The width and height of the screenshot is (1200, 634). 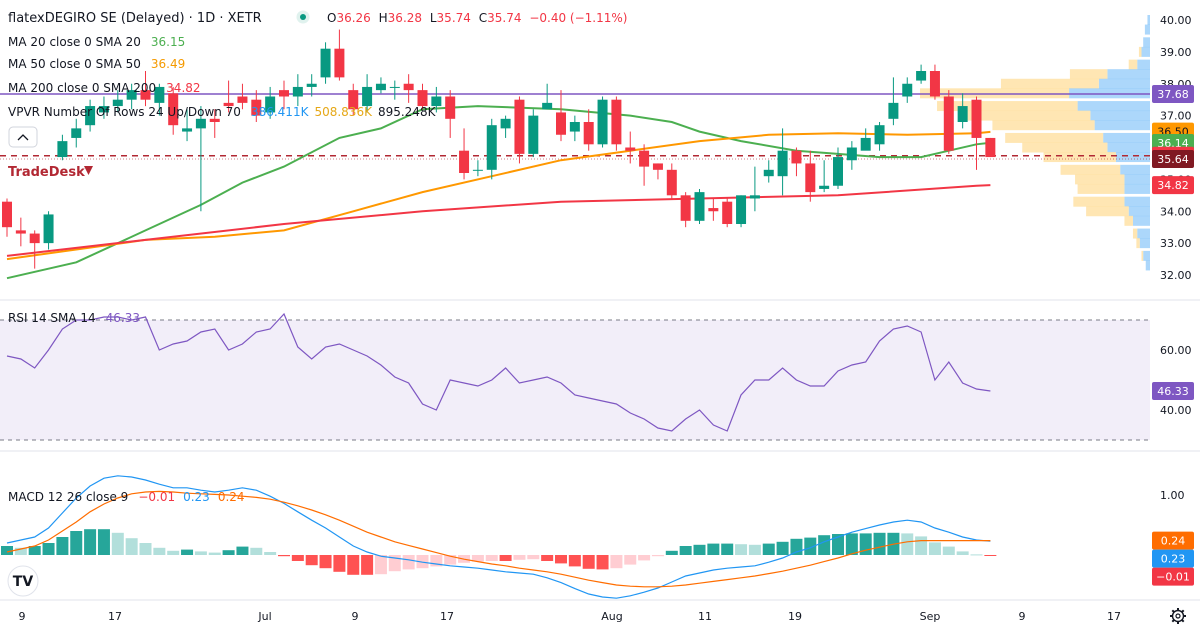 I want to click on tradedesk-marker: TradeDesk, so click(x=50, y=172).